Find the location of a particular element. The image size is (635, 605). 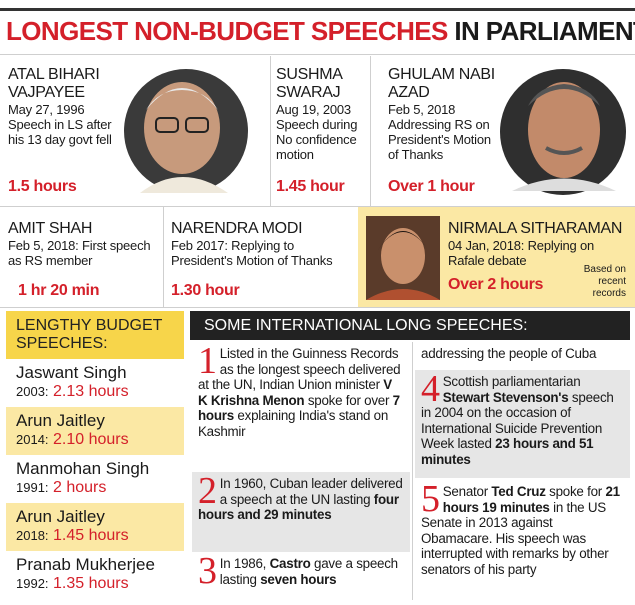

bold-text: V K Krishna Menon is located at coordinates (295, 392).